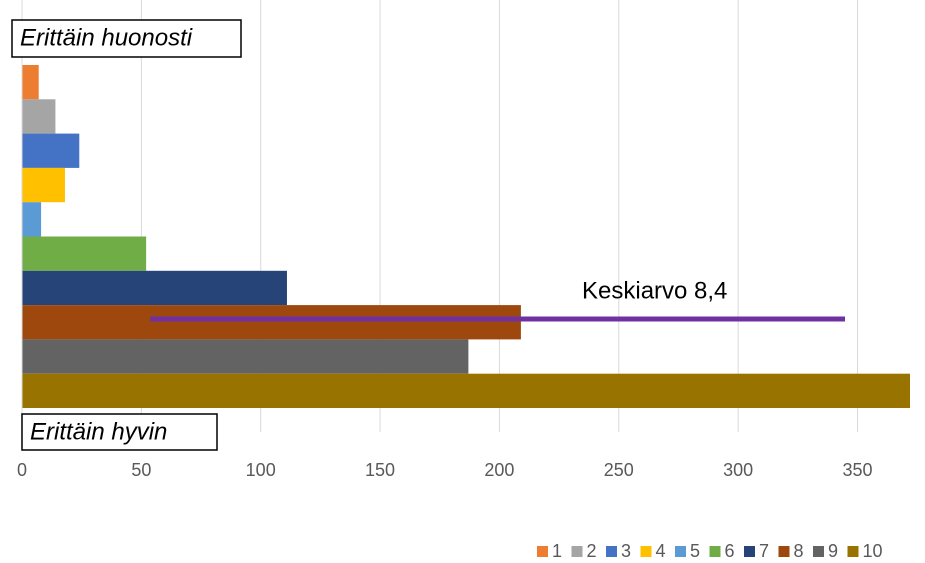 Image resolution: width=925 pixels, height=563 pixels. Describe the element at coordinates (106, 37) in the screenshot. I see `annotation: Erittäin huonosti` at that location.